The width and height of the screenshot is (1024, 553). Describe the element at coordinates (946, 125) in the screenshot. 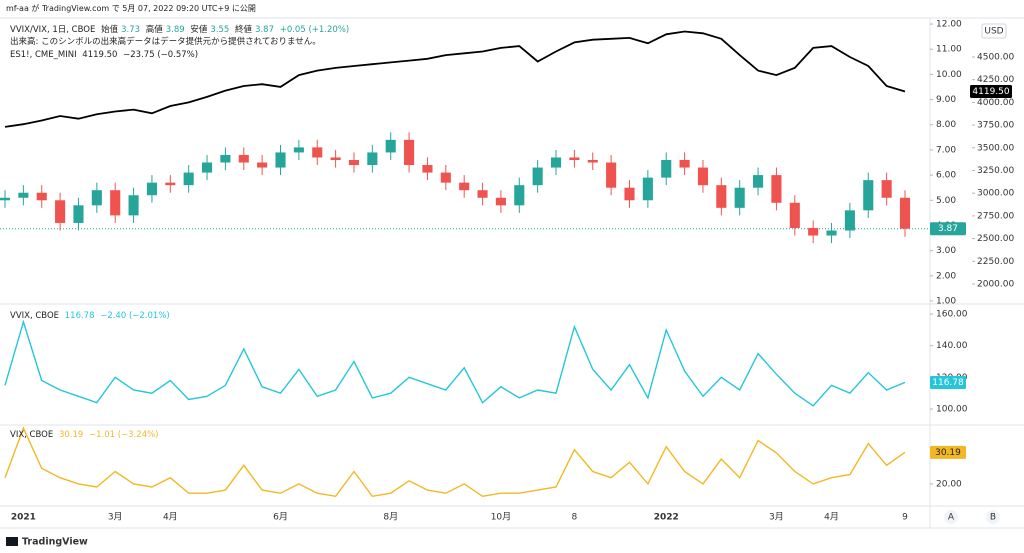

I see `y-tick-label: 8.00` at that location.